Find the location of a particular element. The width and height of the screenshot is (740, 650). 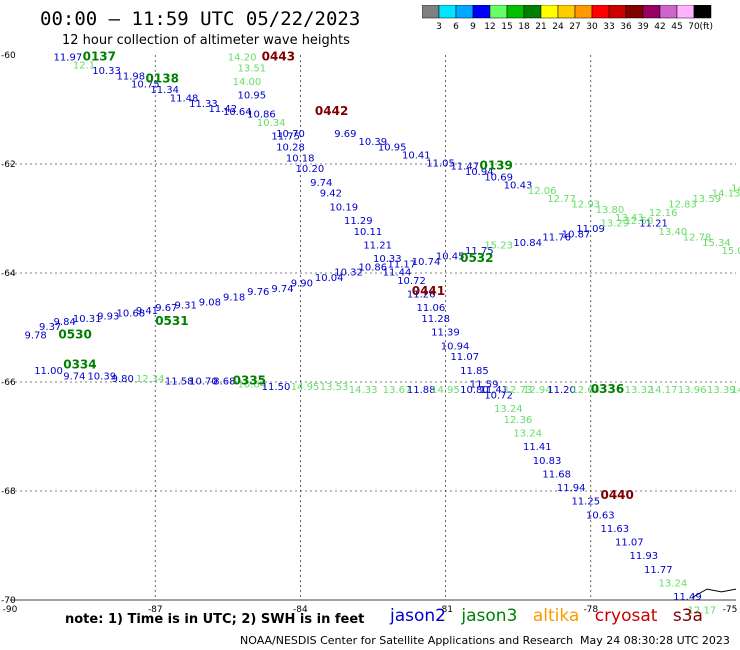

wave-height-value: 12.73 is located at coordinates (518, 390).